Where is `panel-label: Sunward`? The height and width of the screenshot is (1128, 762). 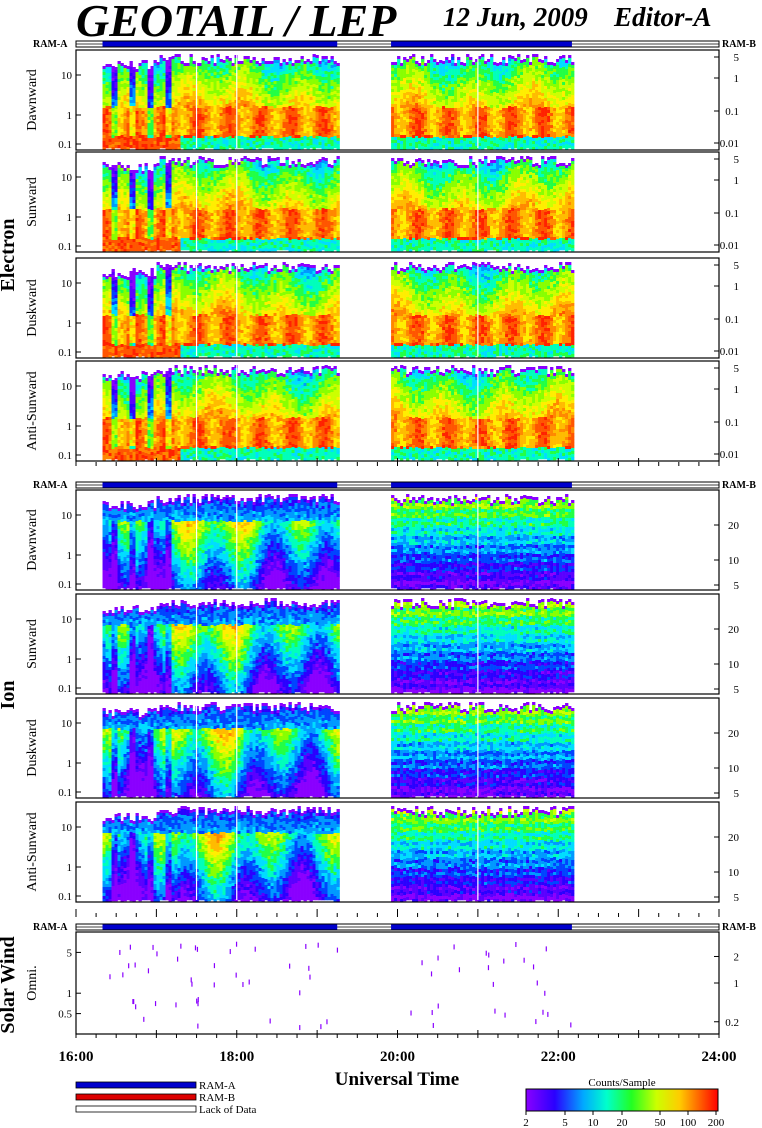
panel-label: Sunward is located at coordinates (32, 202).